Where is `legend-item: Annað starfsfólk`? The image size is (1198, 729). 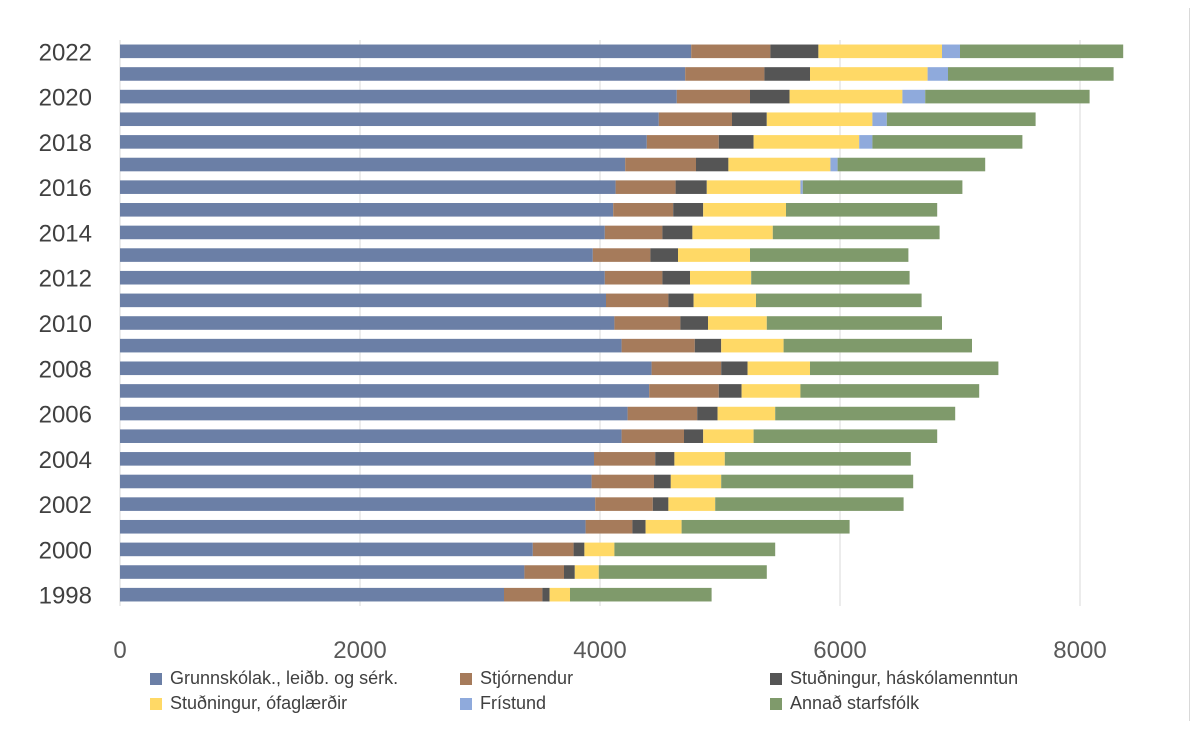
legend-item: Annað starfsfólk is located at coordinates (970, 703).